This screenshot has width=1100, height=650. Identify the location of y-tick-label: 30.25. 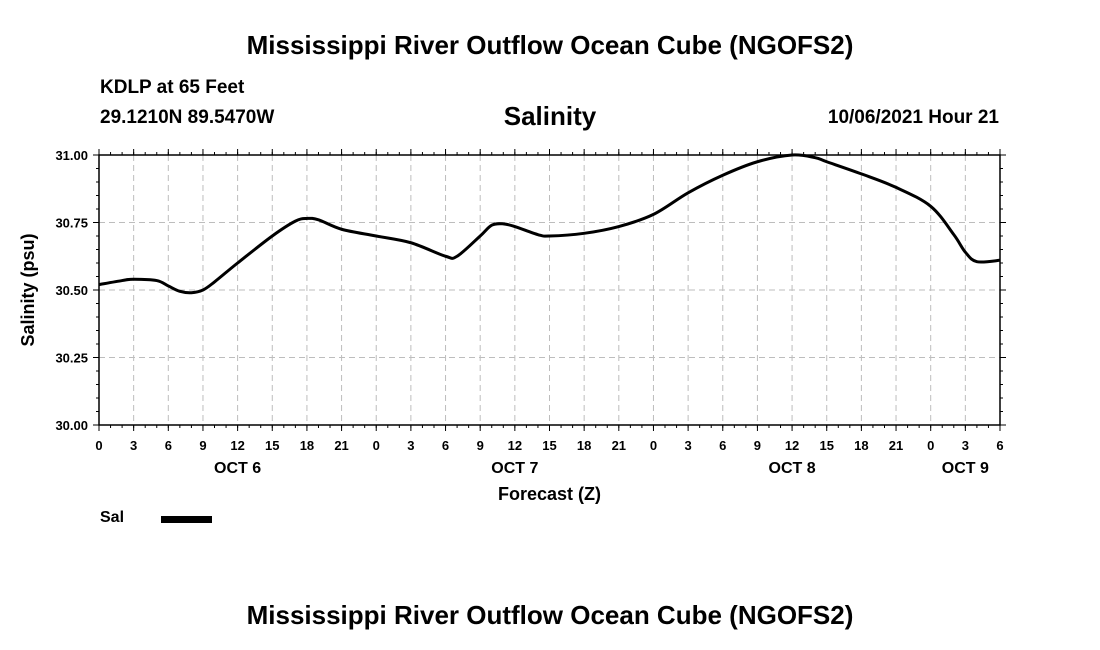
(71, 358).